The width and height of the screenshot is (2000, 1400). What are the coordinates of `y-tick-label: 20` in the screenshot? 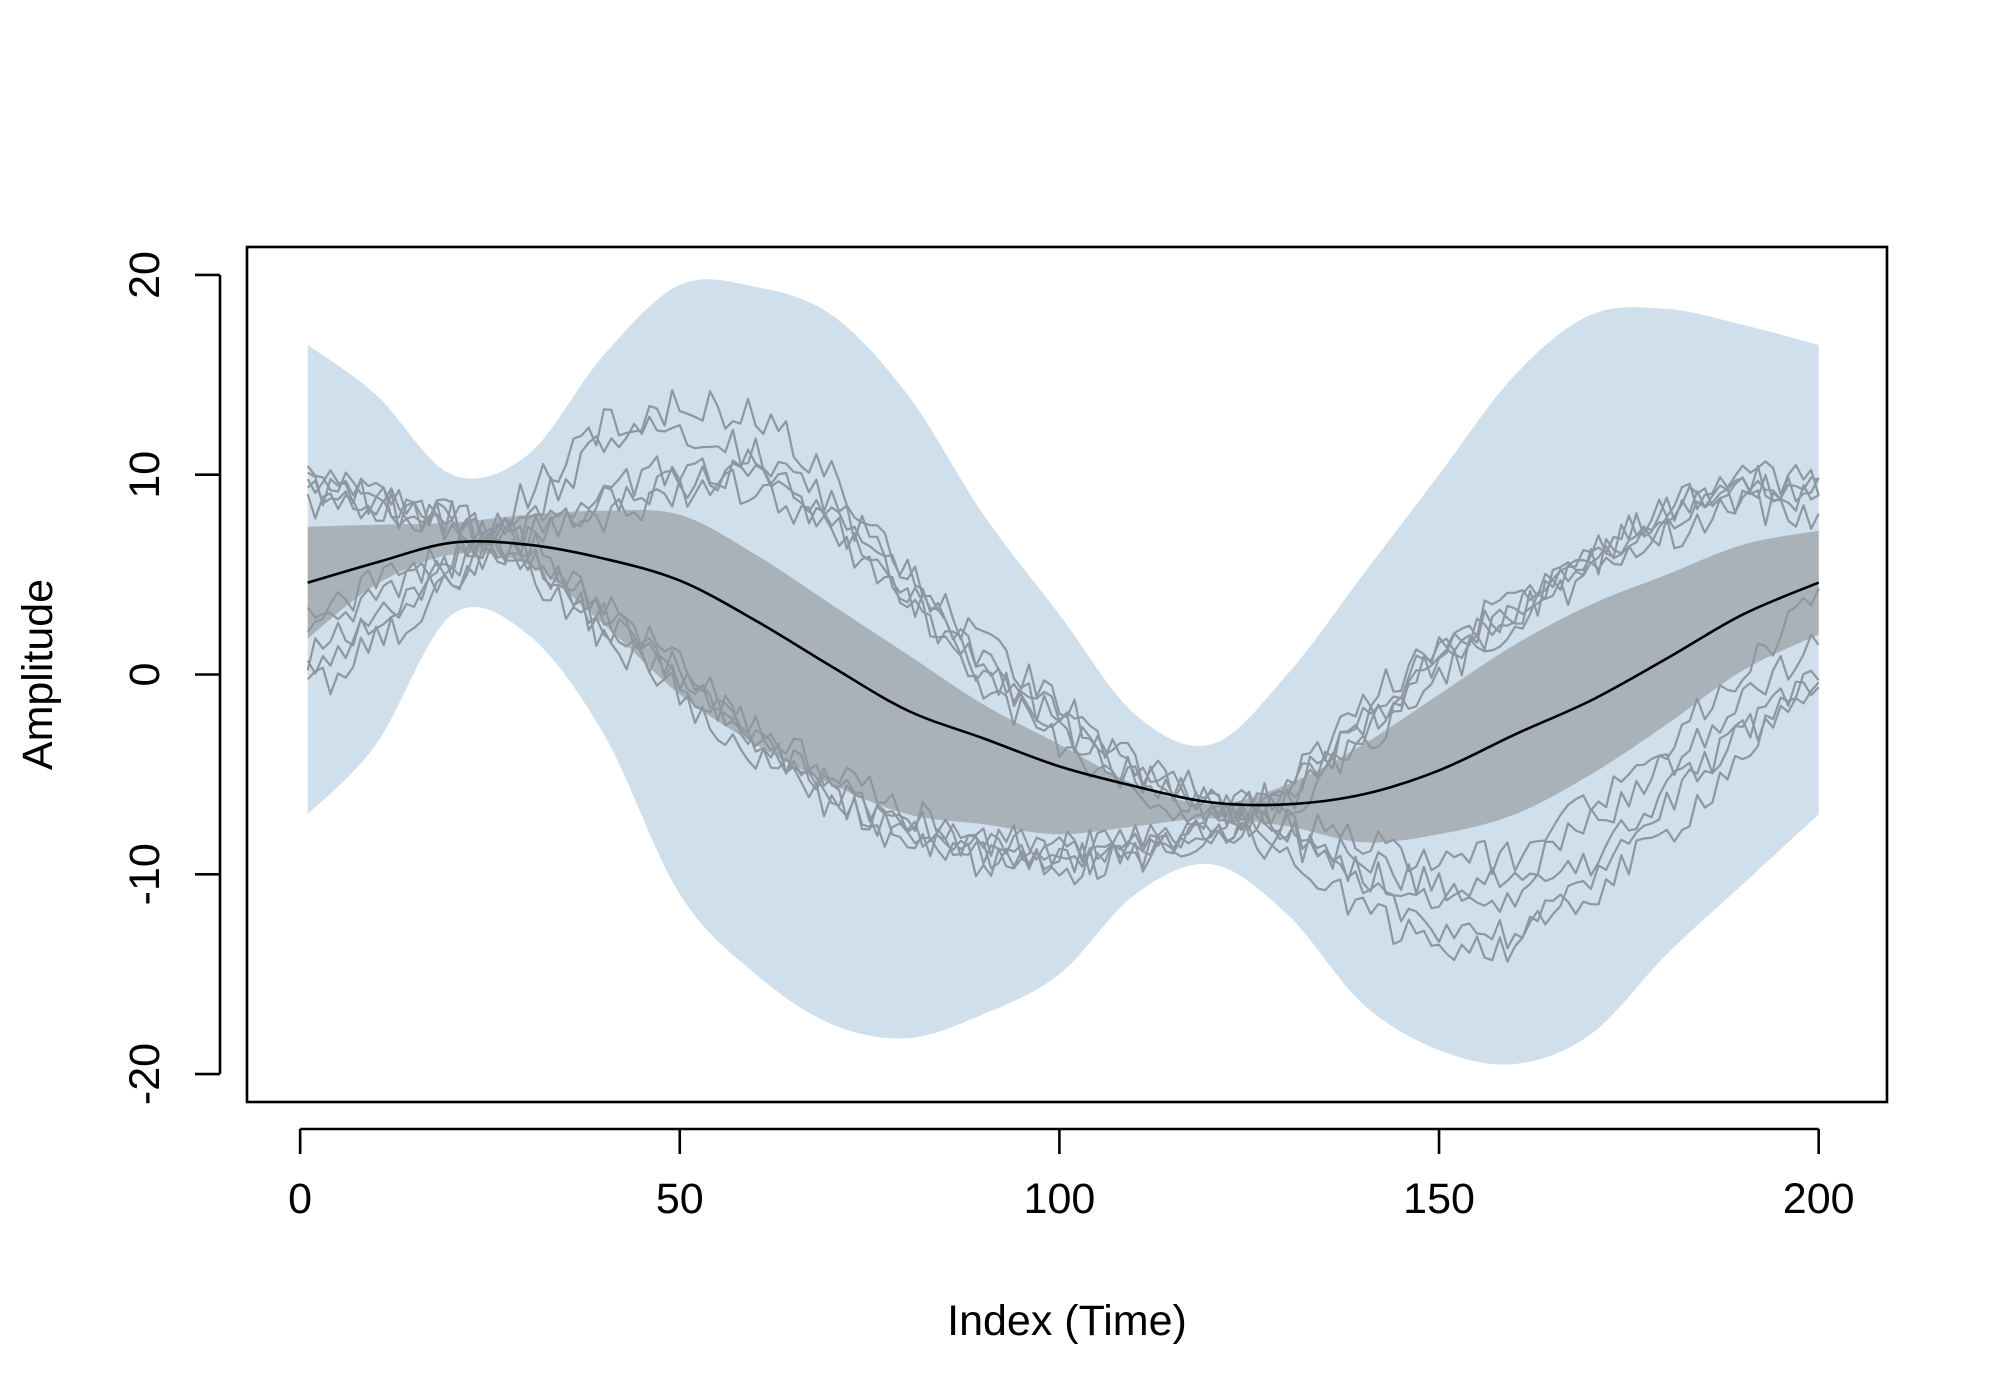 It's located at (145, 275).